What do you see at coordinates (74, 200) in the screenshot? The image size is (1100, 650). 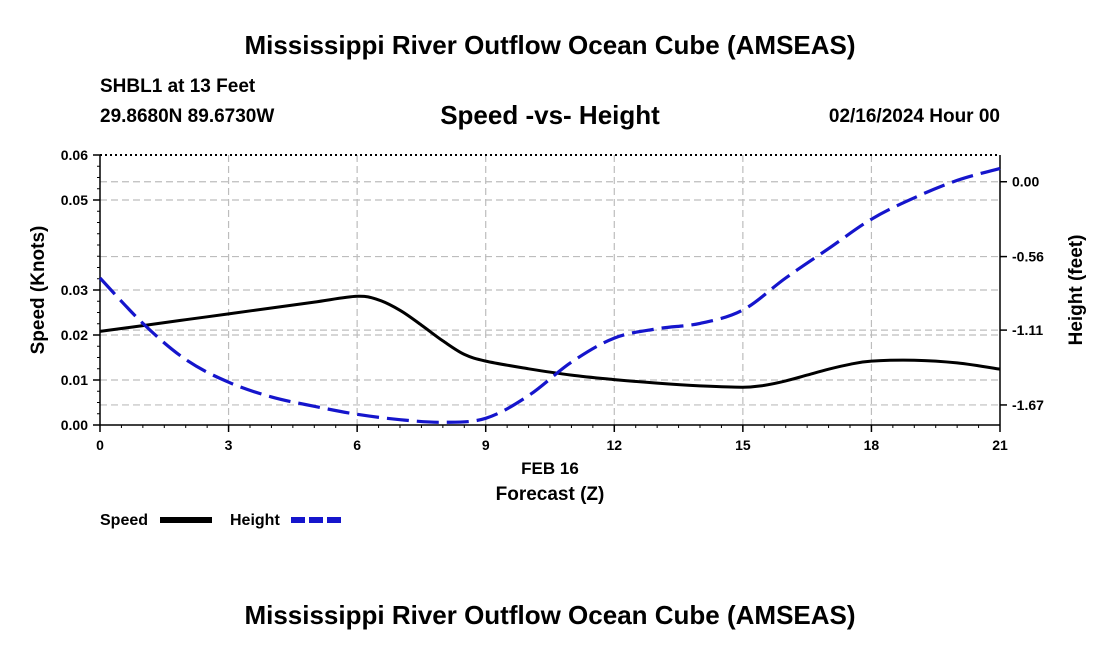 I see `y-tick-label: 0.05` at bounding box center [74, 200].